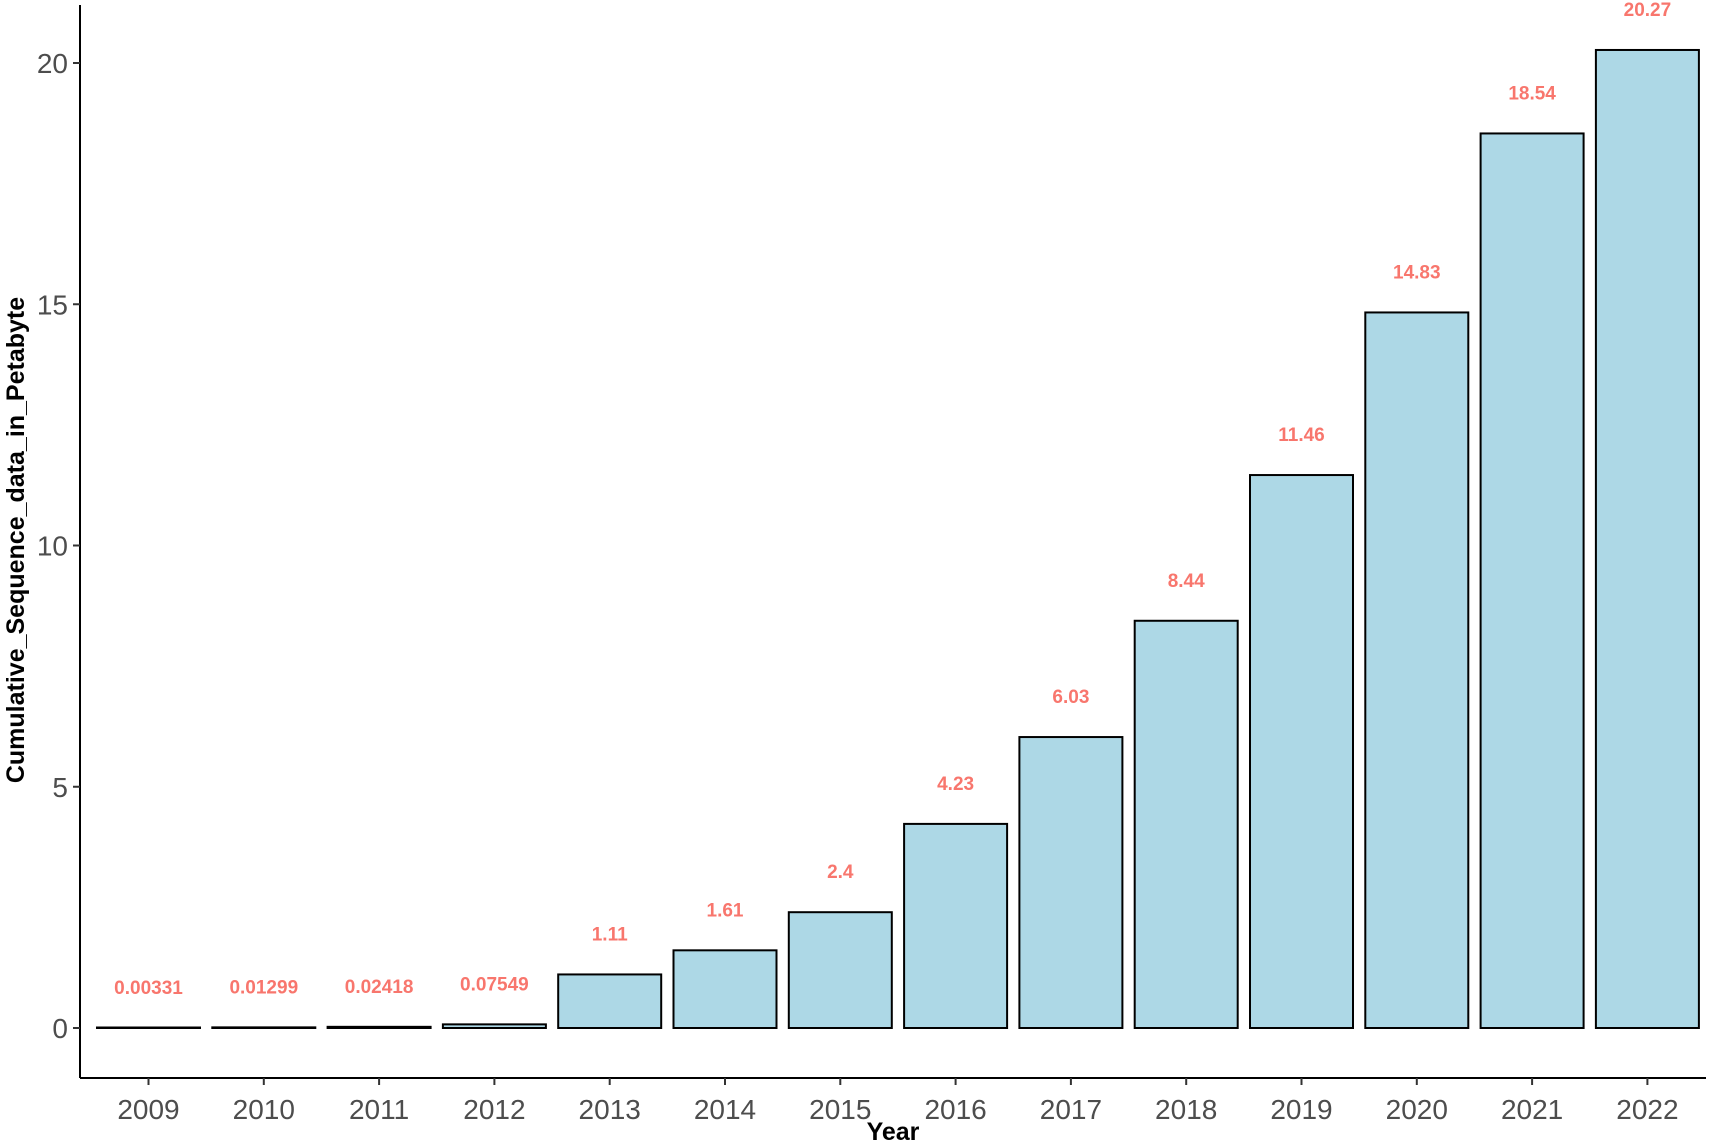 This screenshot has height=1142, width=1713. I want to click on y-tick-label-10: 10, so click(52, 546).